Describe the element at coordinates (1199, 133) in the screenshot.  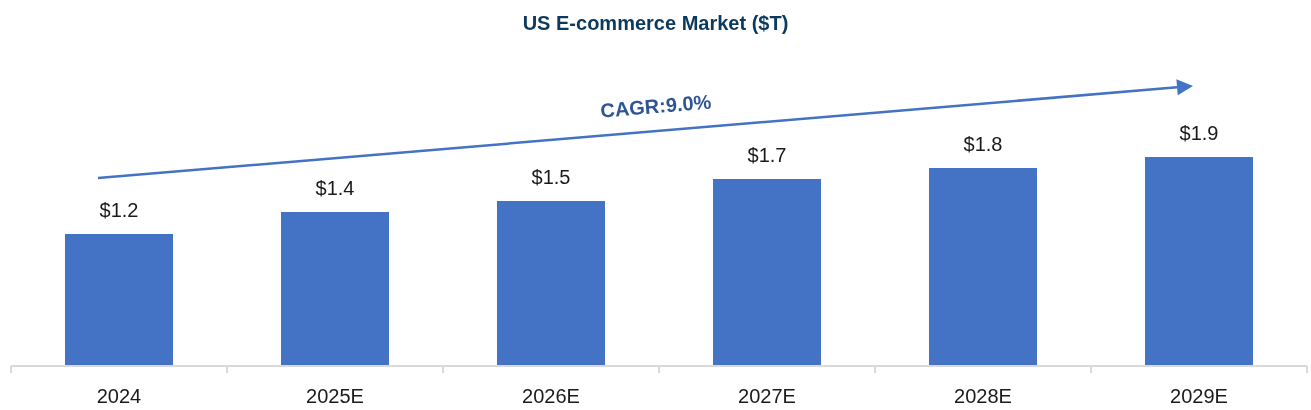
I see `data-label: $1.9` at that location.